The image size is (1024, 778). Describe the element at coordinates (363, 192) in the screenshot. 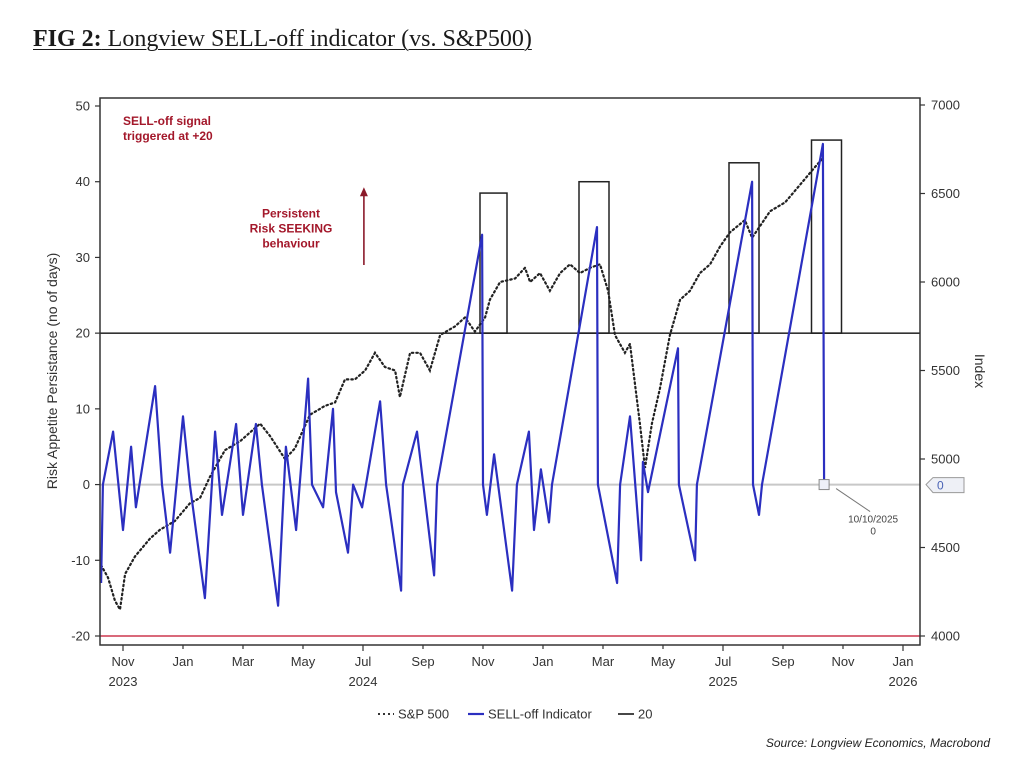

I see `annotation-arrow-head` at that location.